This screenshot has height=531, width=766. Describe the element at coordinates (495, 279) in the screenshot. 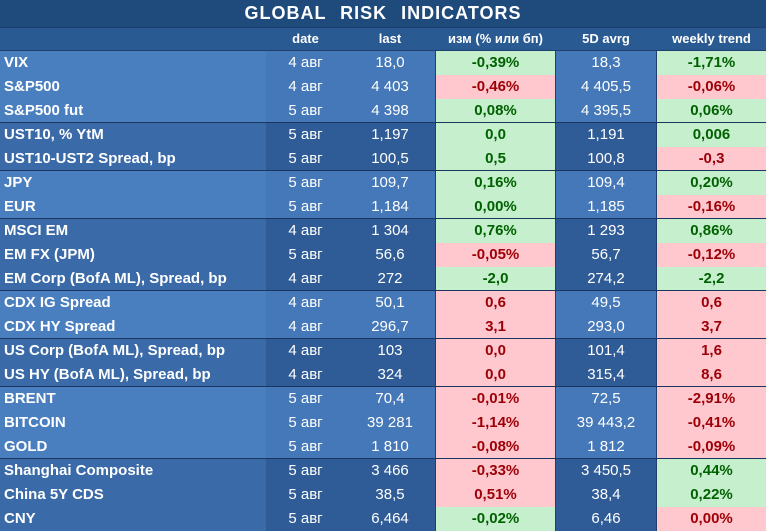

I see `row-change: -2,0` at that location.